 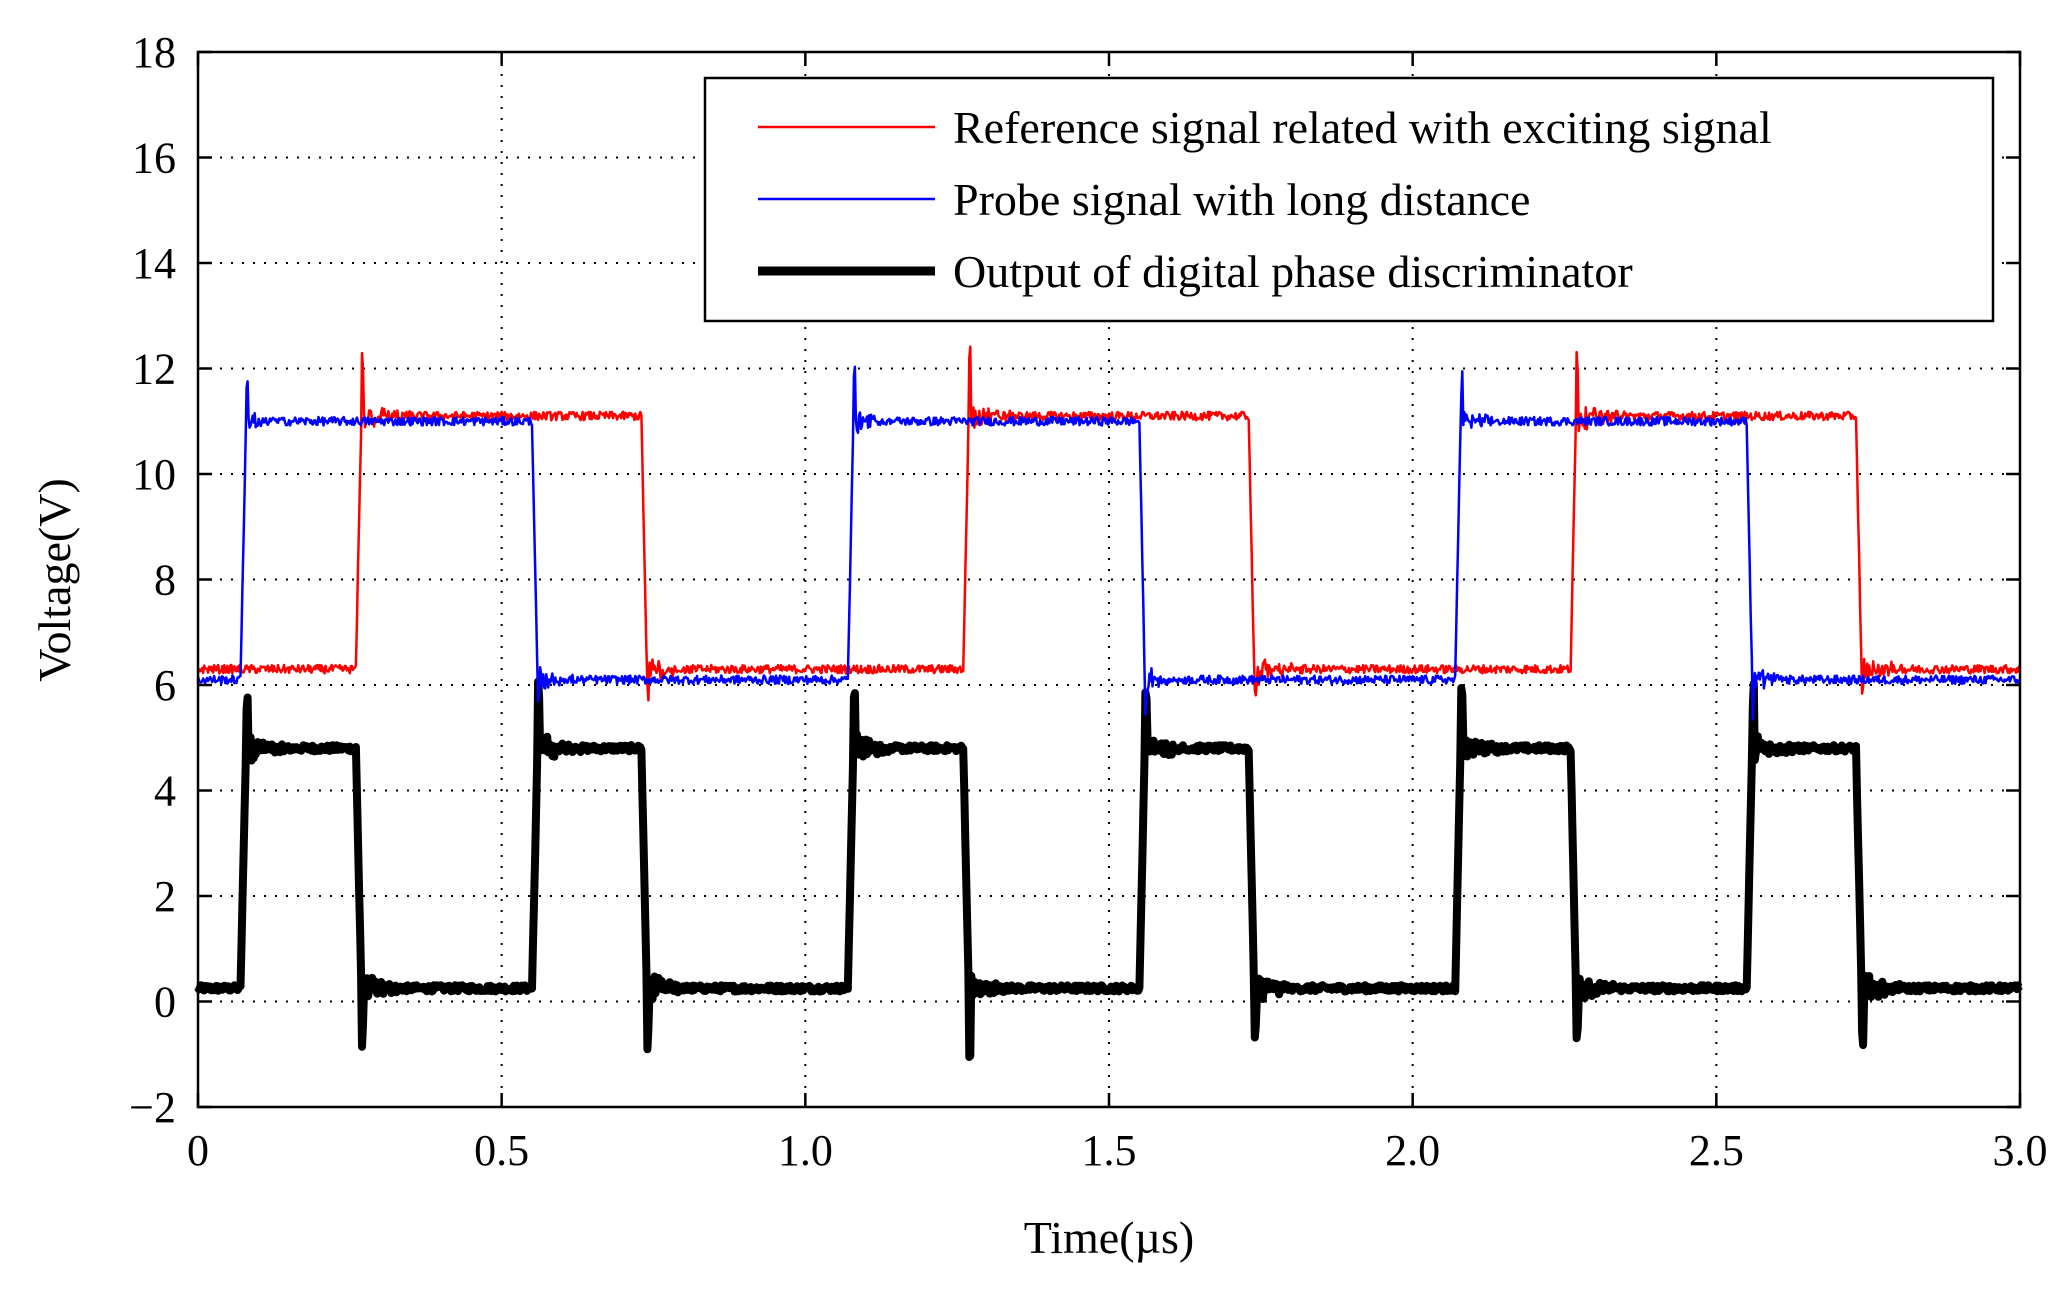 I want to click on y-tick-label: 14, so click(x=154, y=263).